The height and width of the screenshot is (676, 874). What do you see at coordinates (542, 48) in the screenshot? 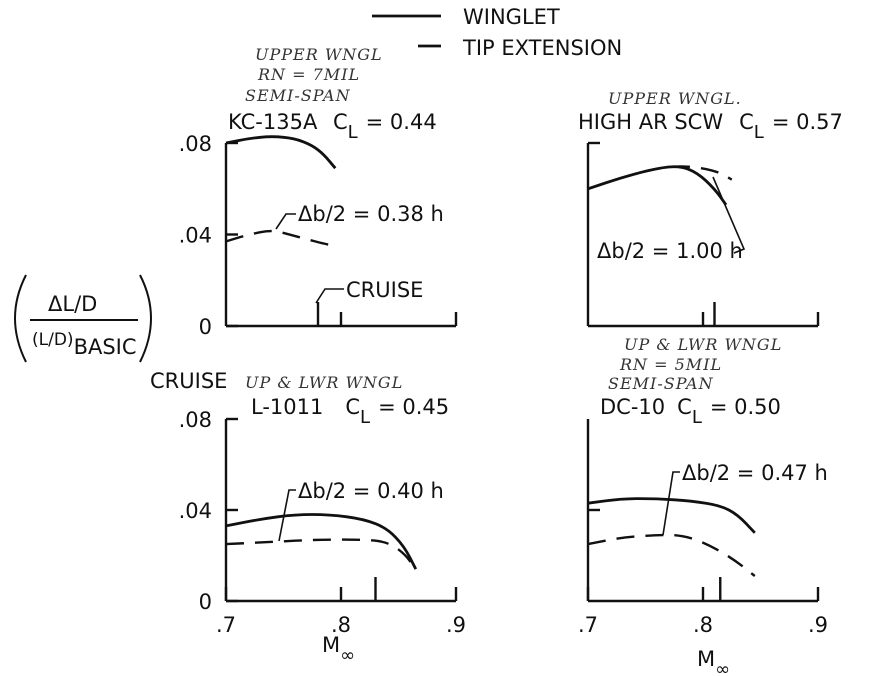
I see `legend-dashed-label: TIP EXTENSION` at bounding box center [542, 48].